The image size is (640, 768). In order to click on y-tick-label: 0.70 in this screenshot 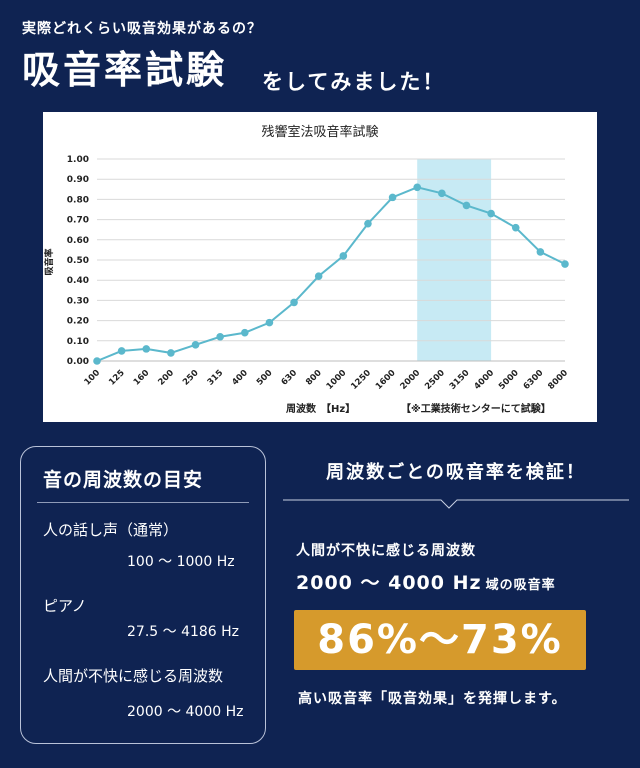, I will do `click(78, 221)`.